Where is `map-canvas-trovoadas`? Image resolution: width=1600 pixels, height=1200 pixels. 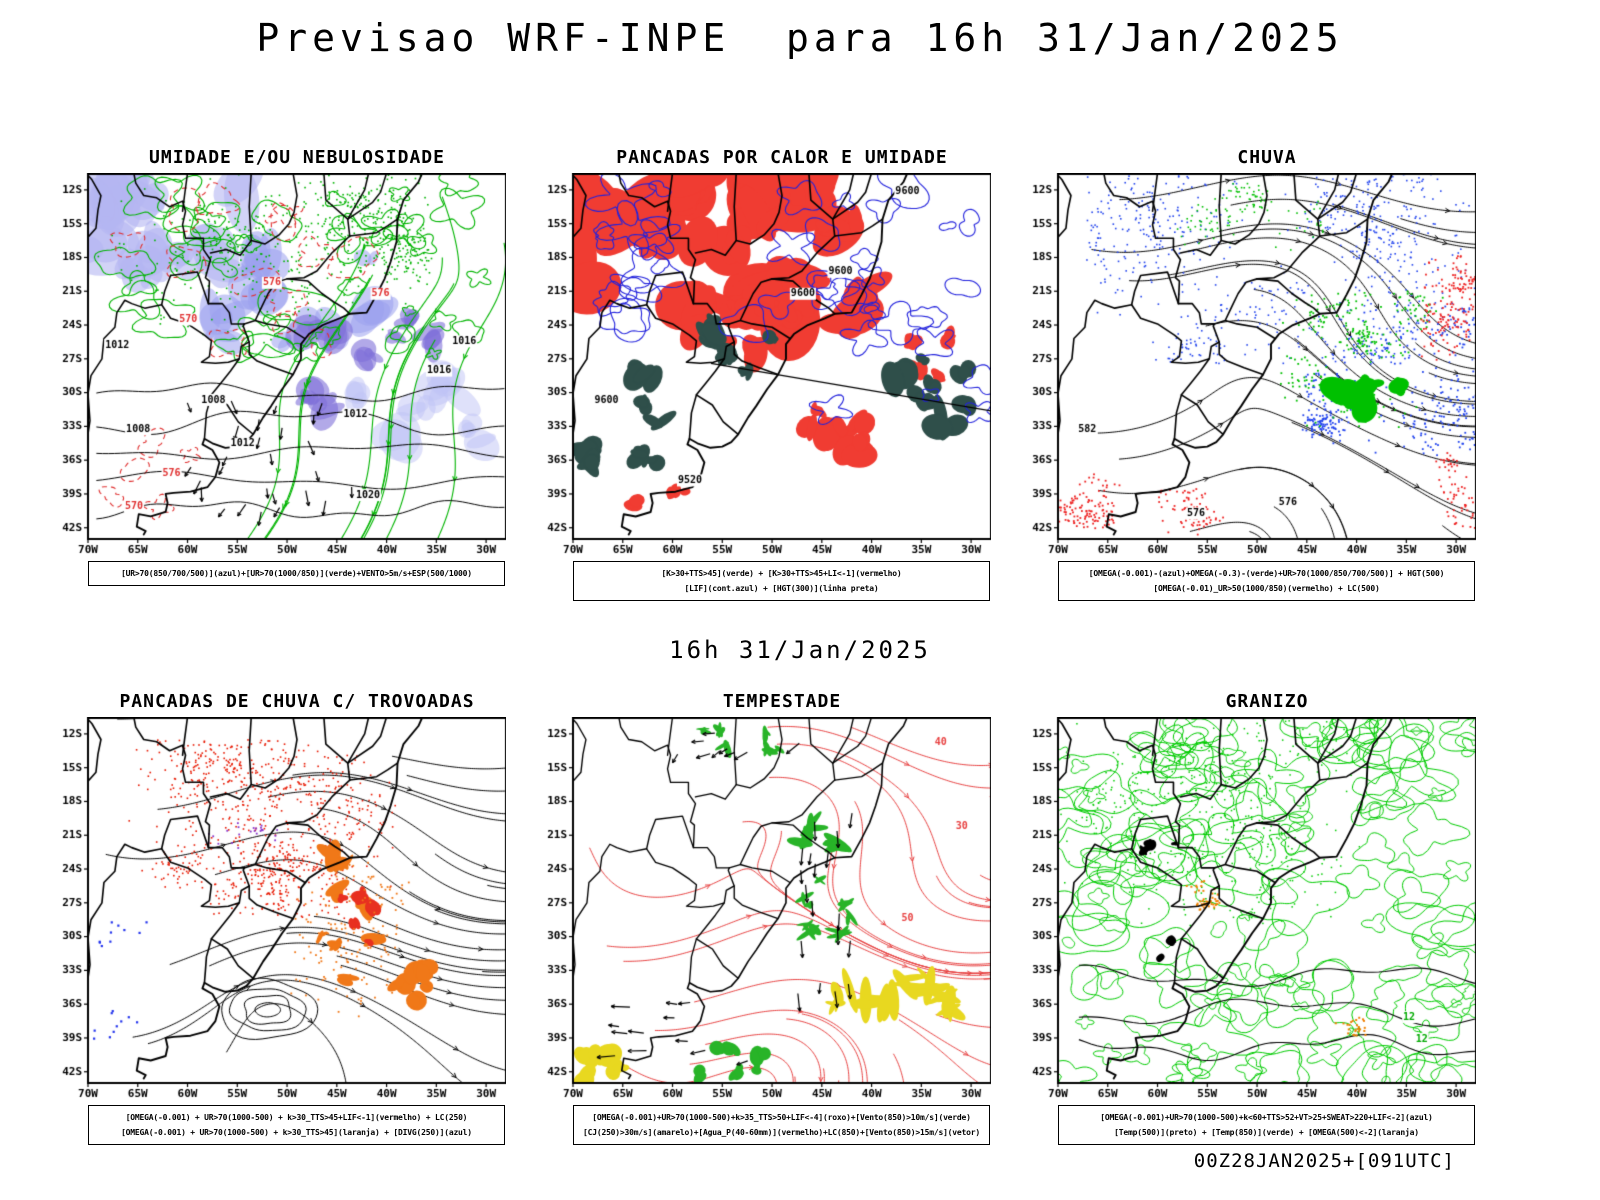 map-canvas-trovoadas is located at coordinates (280, 909).